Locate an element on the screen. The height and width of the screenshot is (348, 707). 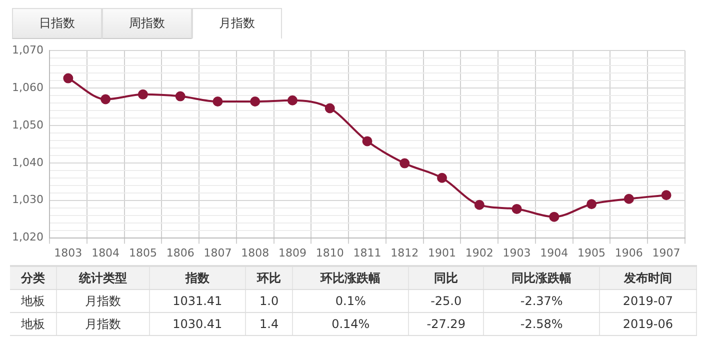
x-tick-label: 1904 is located at coordinates (554, 253).